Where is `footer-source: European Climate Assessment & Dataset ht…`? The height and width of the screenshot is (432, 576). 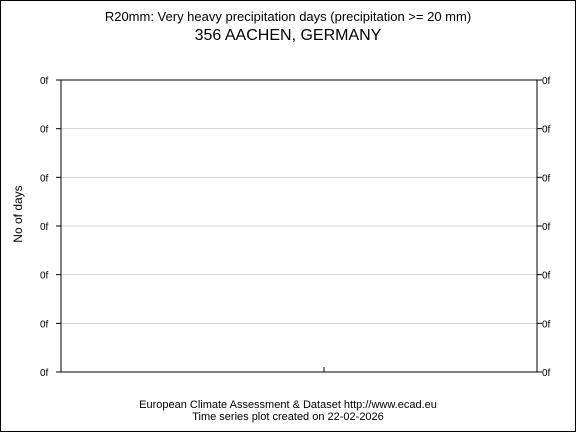
footer-source: European Climate Assessment & Dataset ht… is located at coordinates (288, 405).